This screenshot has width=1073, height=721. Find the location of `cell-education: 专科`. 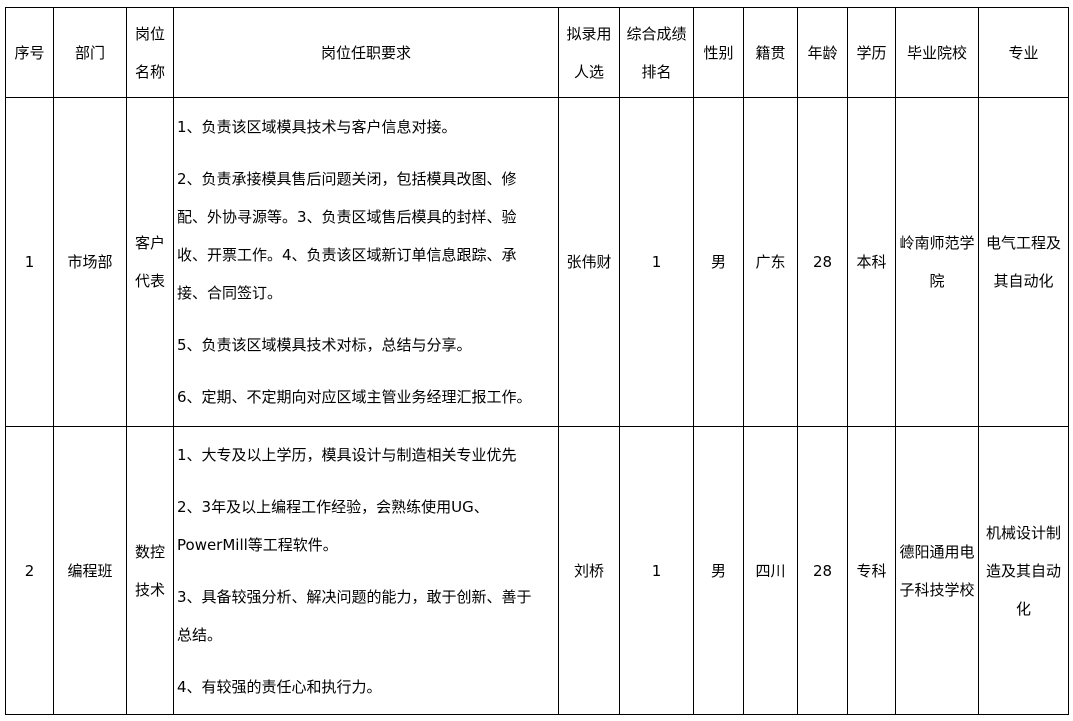

cell-education: 专科 is located at coordinates (871, 570).